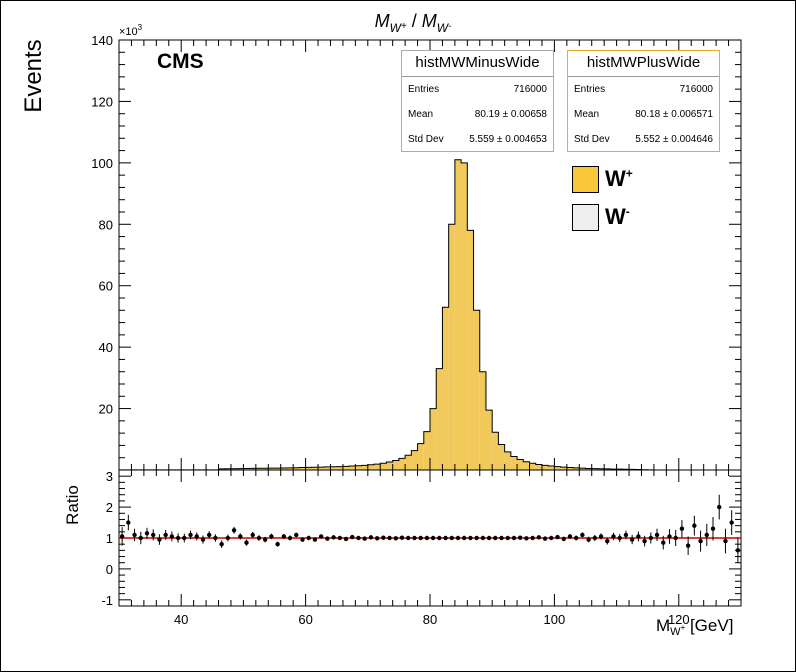  What do you see at coordinates (109, 476) in the screenshot?
I see `ratio-y-tick-label: 3` at bounding box center [109, 476].